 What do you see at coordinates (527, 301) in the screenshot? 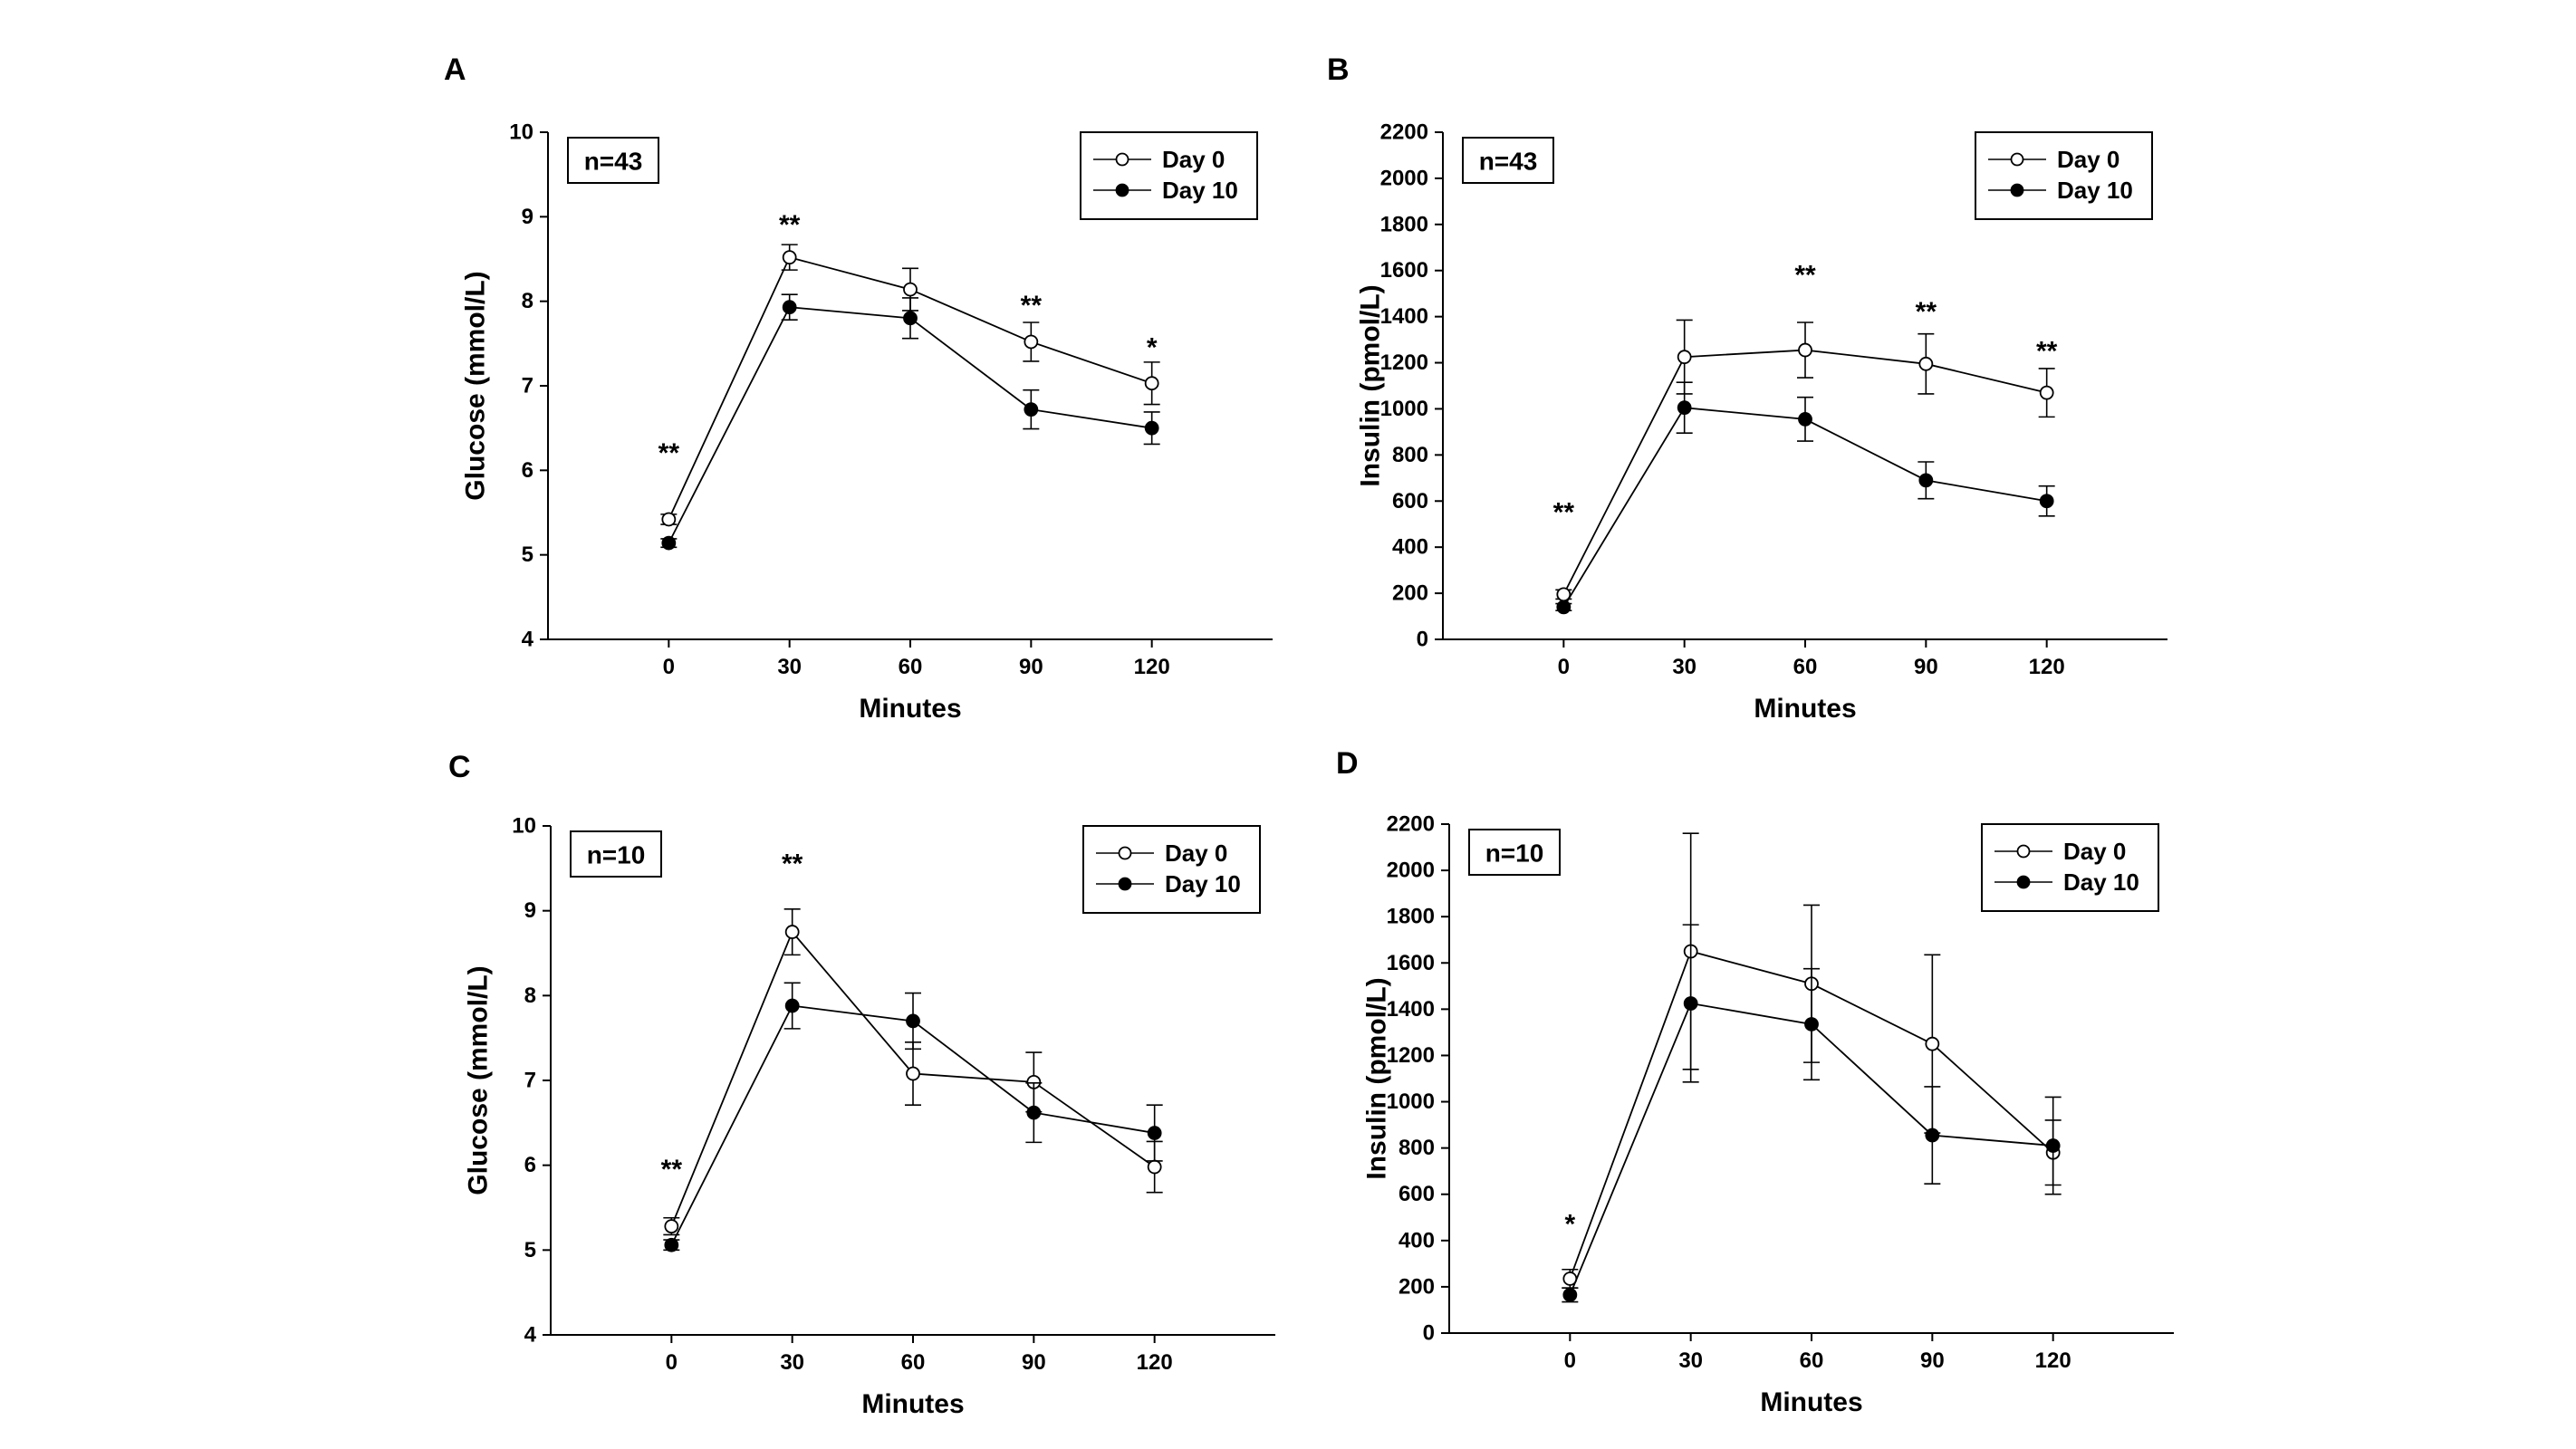
I see `y-tick-label: 8` at bounding box center [527, 301].